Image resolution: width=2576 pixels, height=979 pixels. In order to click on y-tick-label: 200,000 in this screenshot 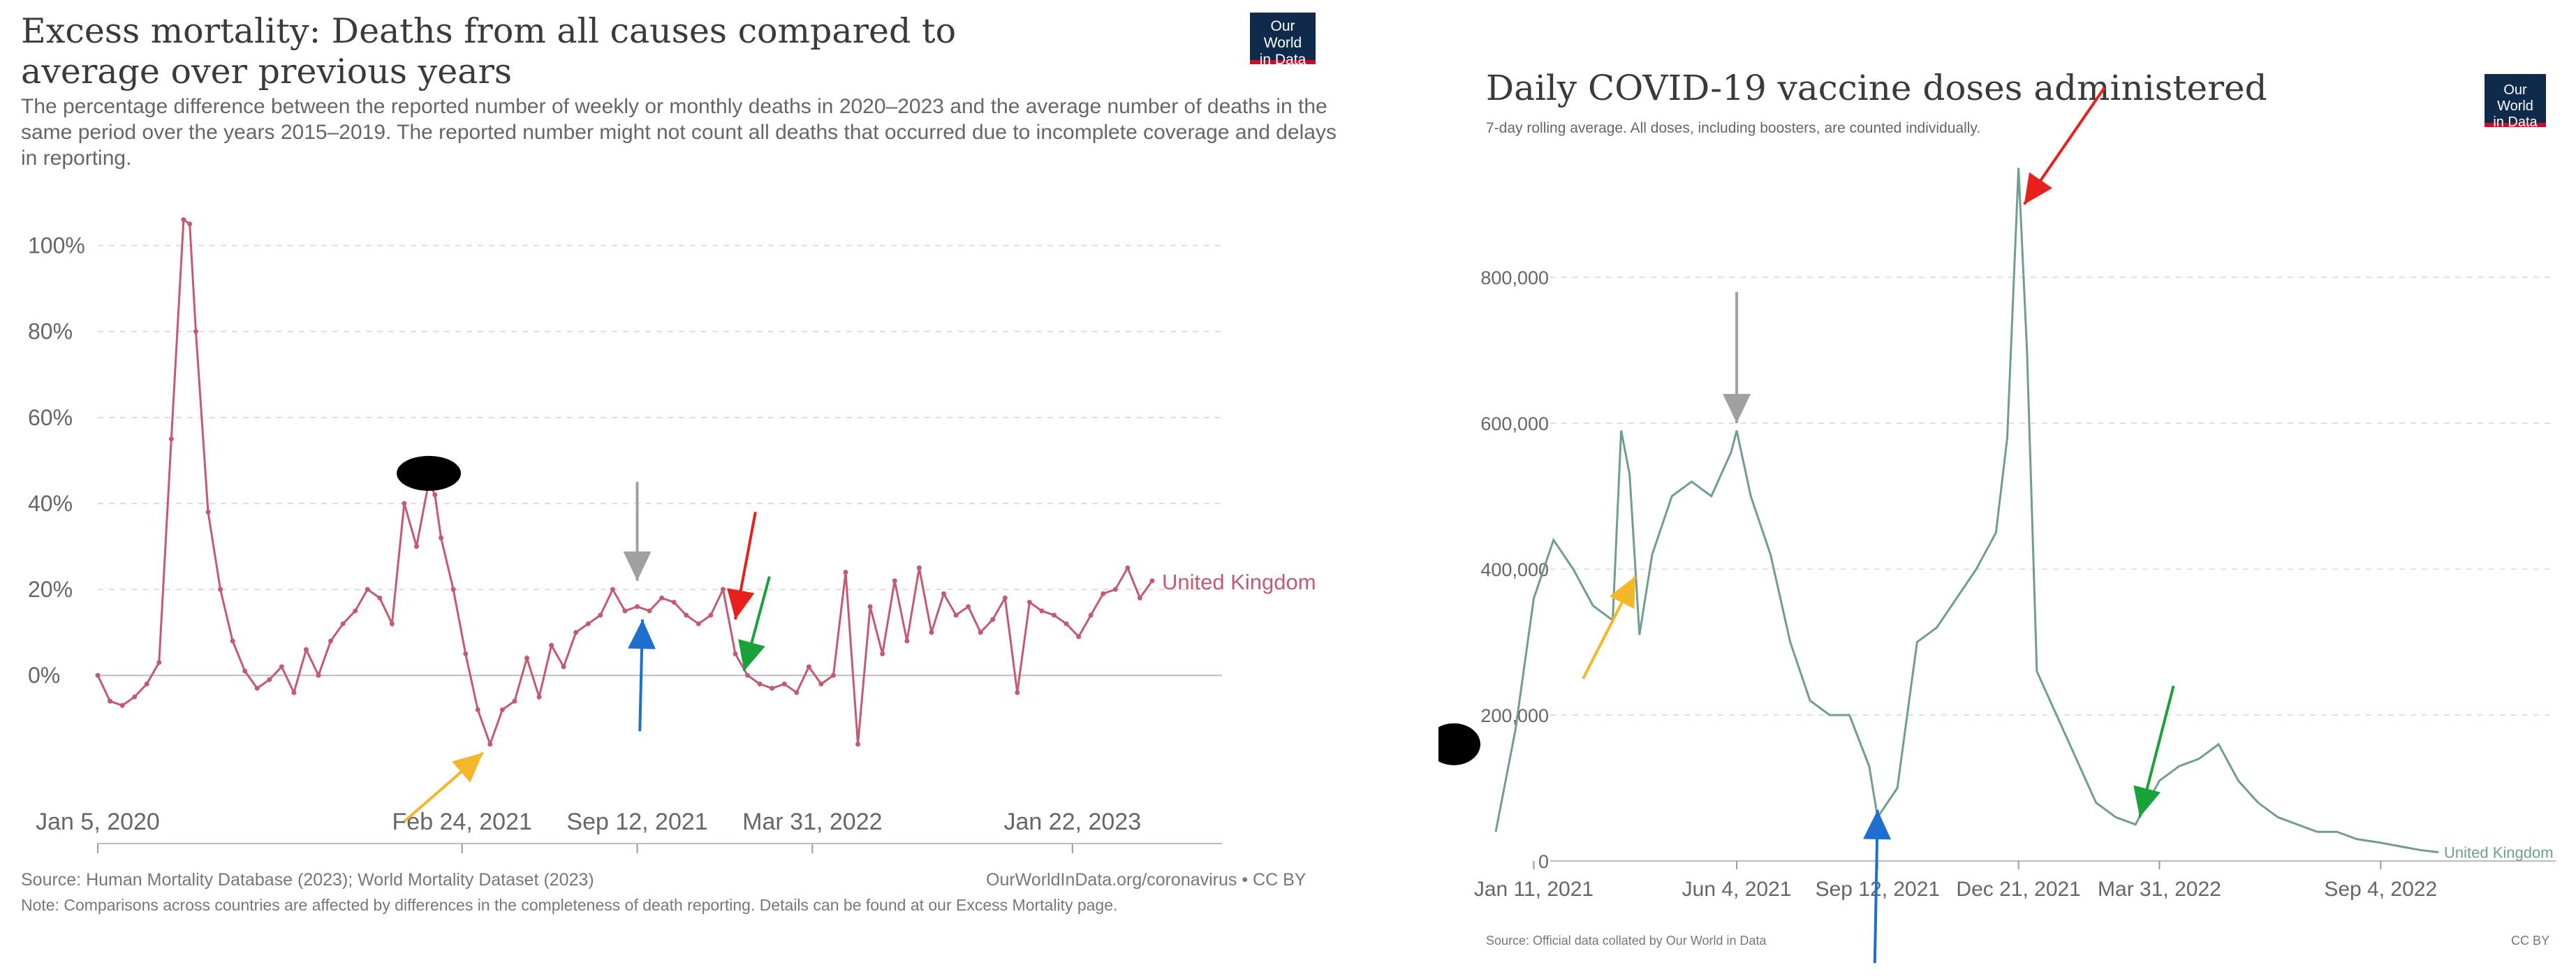, I will do `click(1514, 715)`.